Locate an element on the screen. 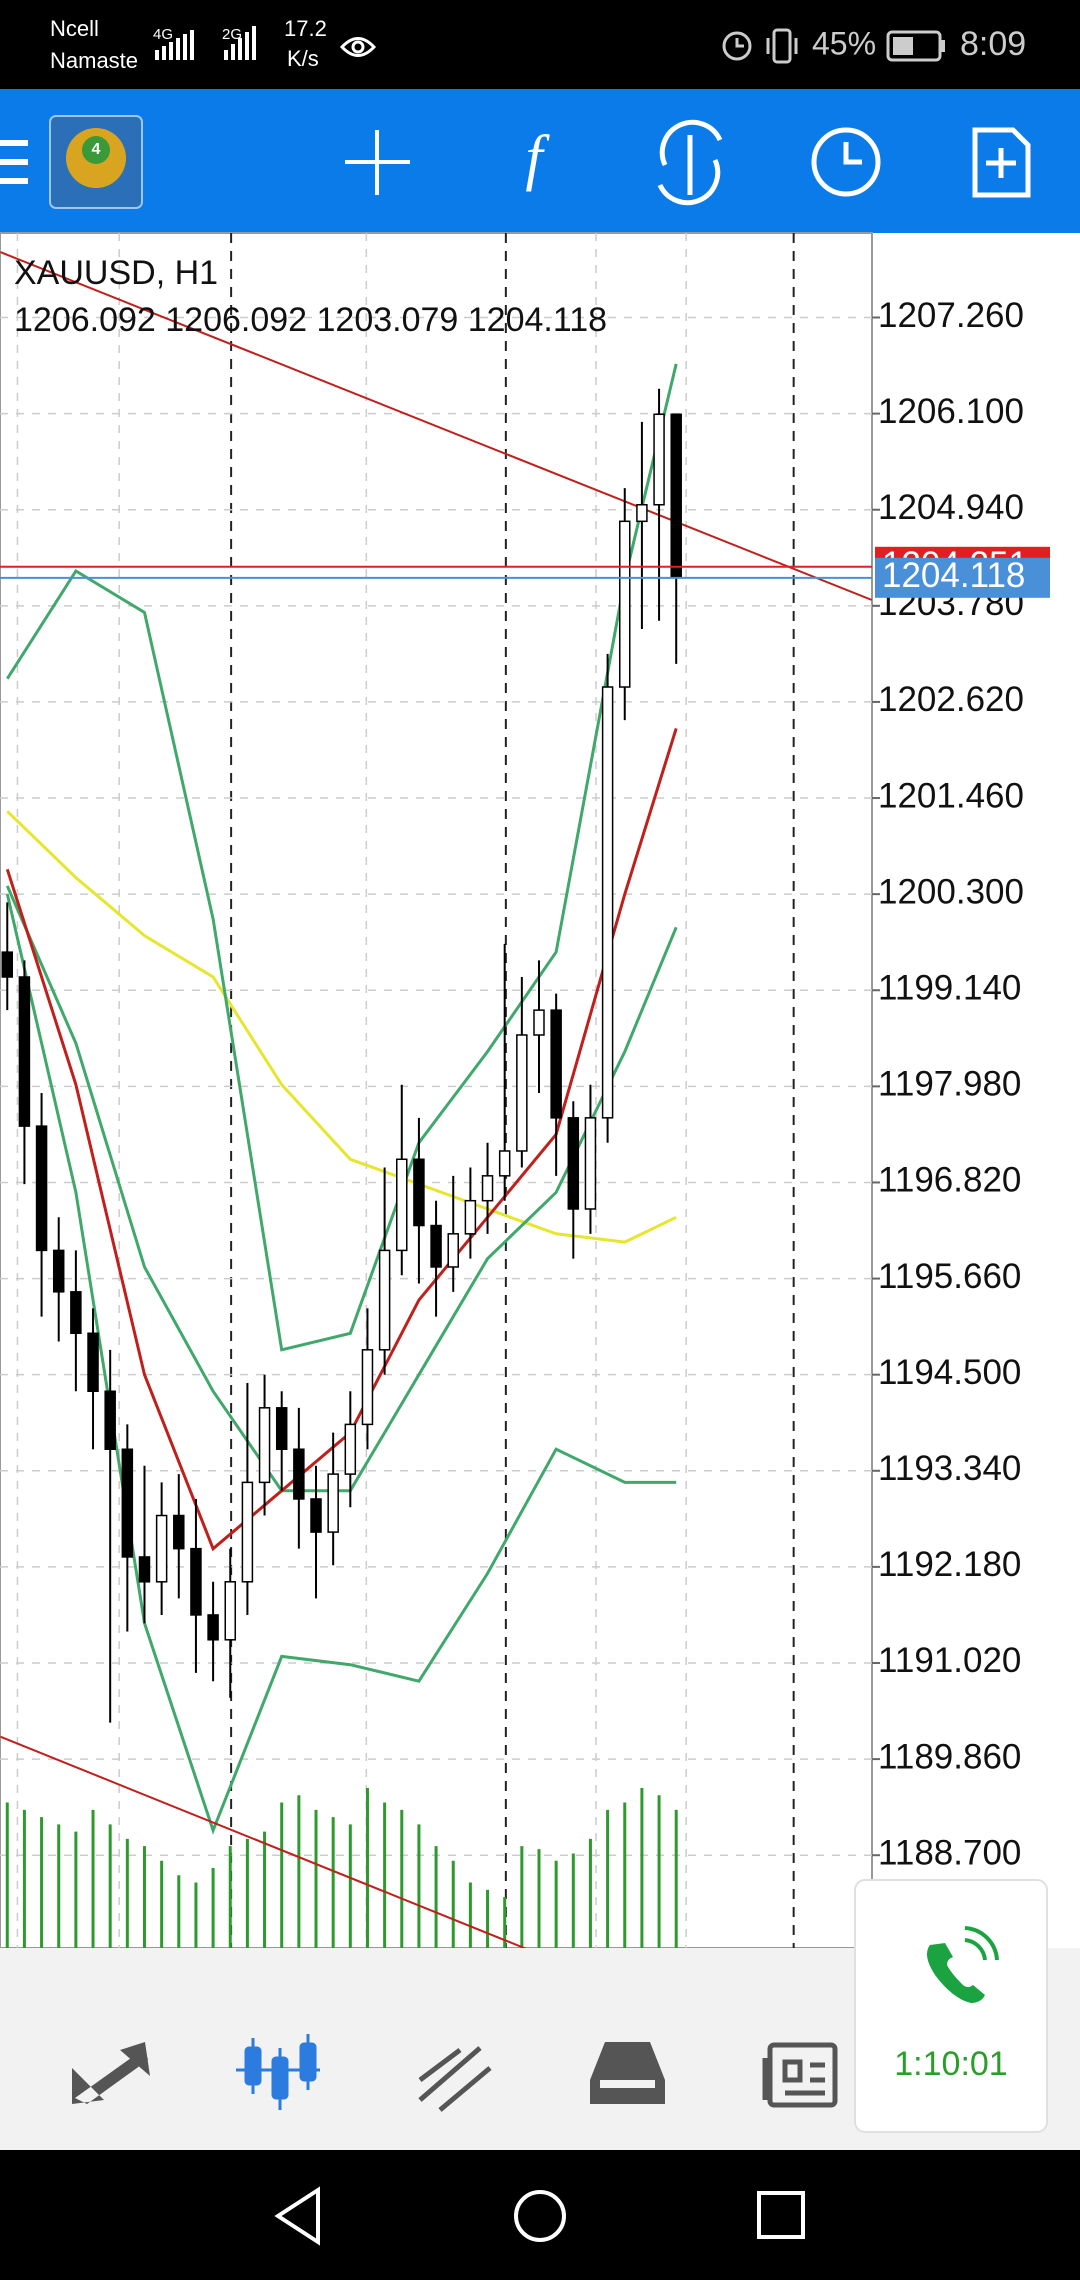 Image resolution: width=1080 pixels, height=2285 pixels. system-nav-buttons is located at coordinates (539, 2216).